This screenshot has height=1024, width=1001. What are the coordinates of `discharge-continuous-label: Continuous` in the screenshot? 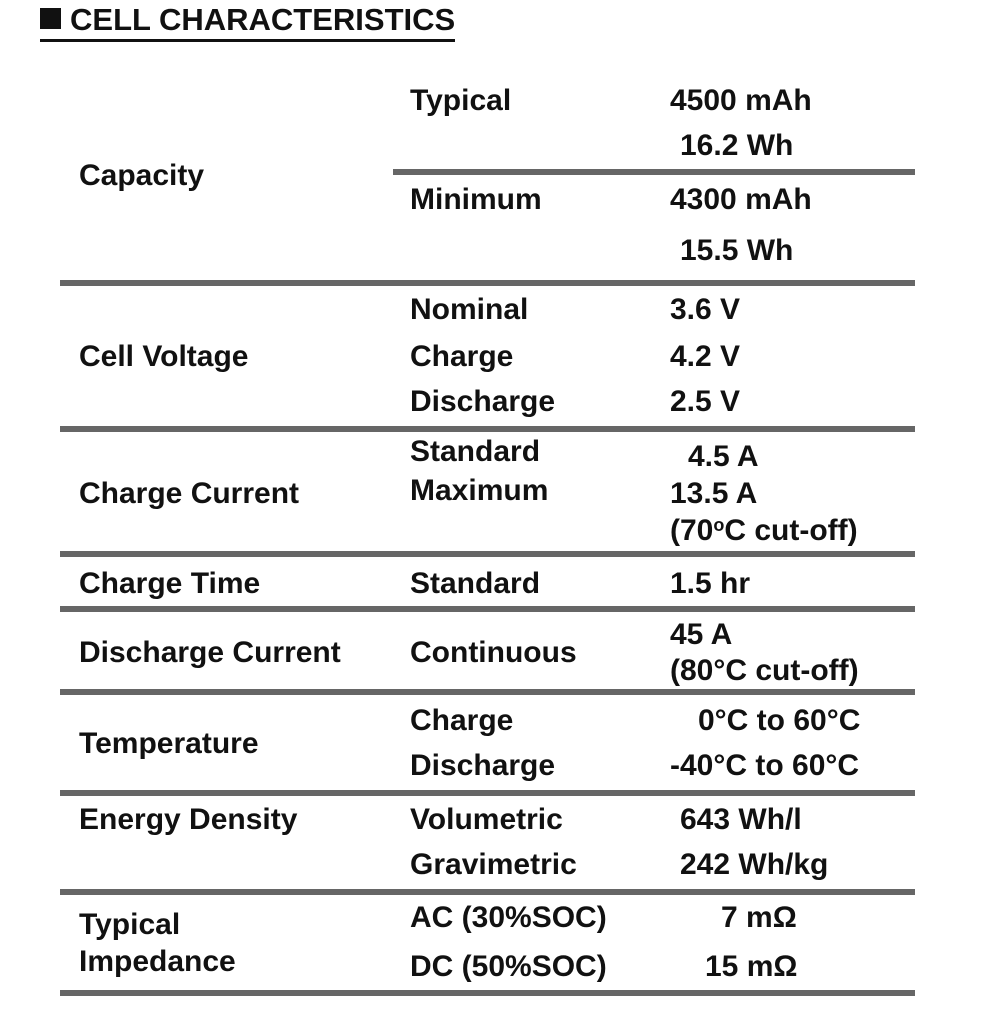 It's located at (493, 652).